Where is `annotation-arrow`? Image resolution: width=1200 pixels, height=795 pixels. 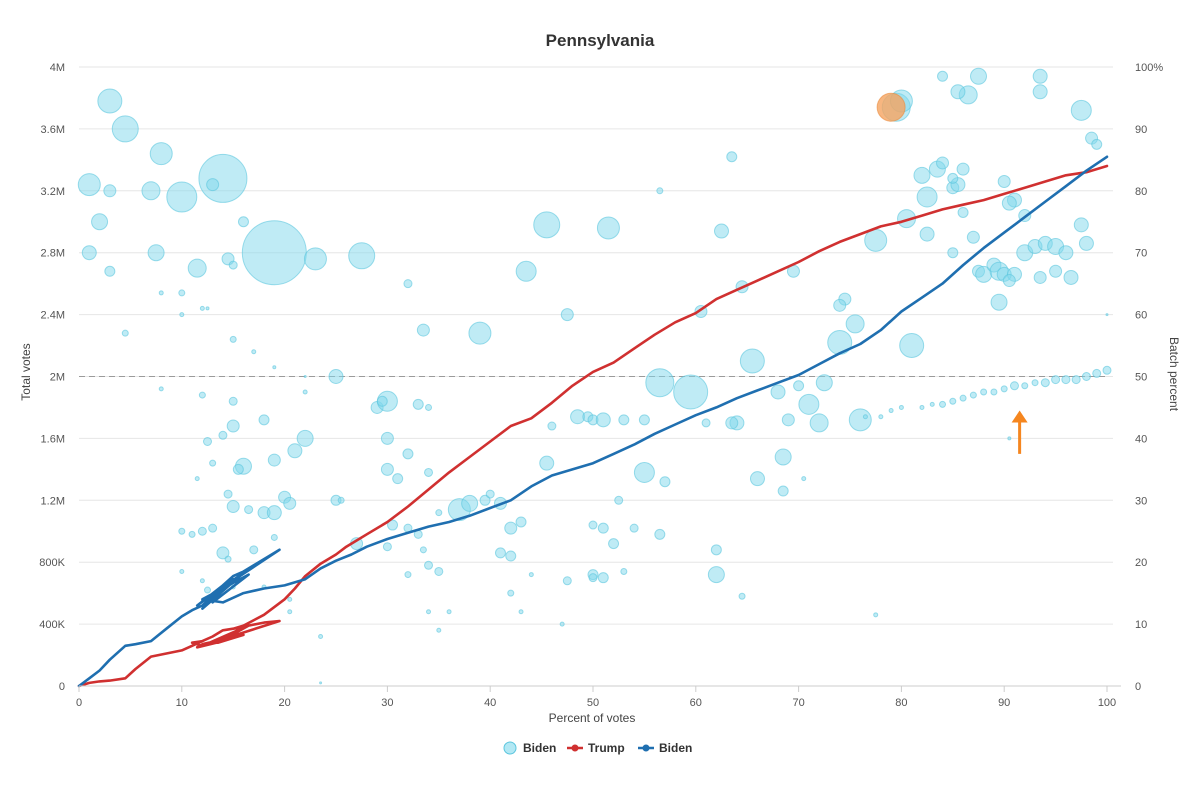 annotation-arrow is located at coordinates (1019, 432).